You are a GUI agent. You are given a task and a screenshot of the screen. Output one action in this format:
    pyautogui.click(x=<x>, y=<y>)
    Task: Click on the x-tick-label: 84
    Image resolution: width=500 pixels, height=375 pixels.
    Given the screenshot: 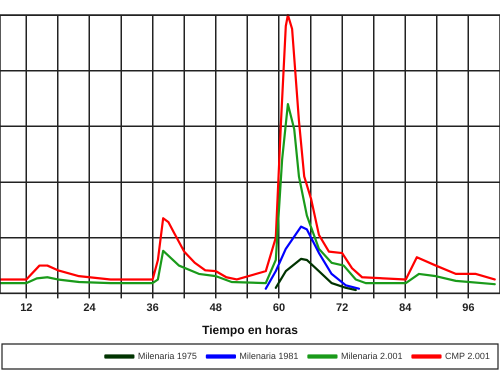 What is the action you would take?
    pyautogui.click(x=405, y=308)
    